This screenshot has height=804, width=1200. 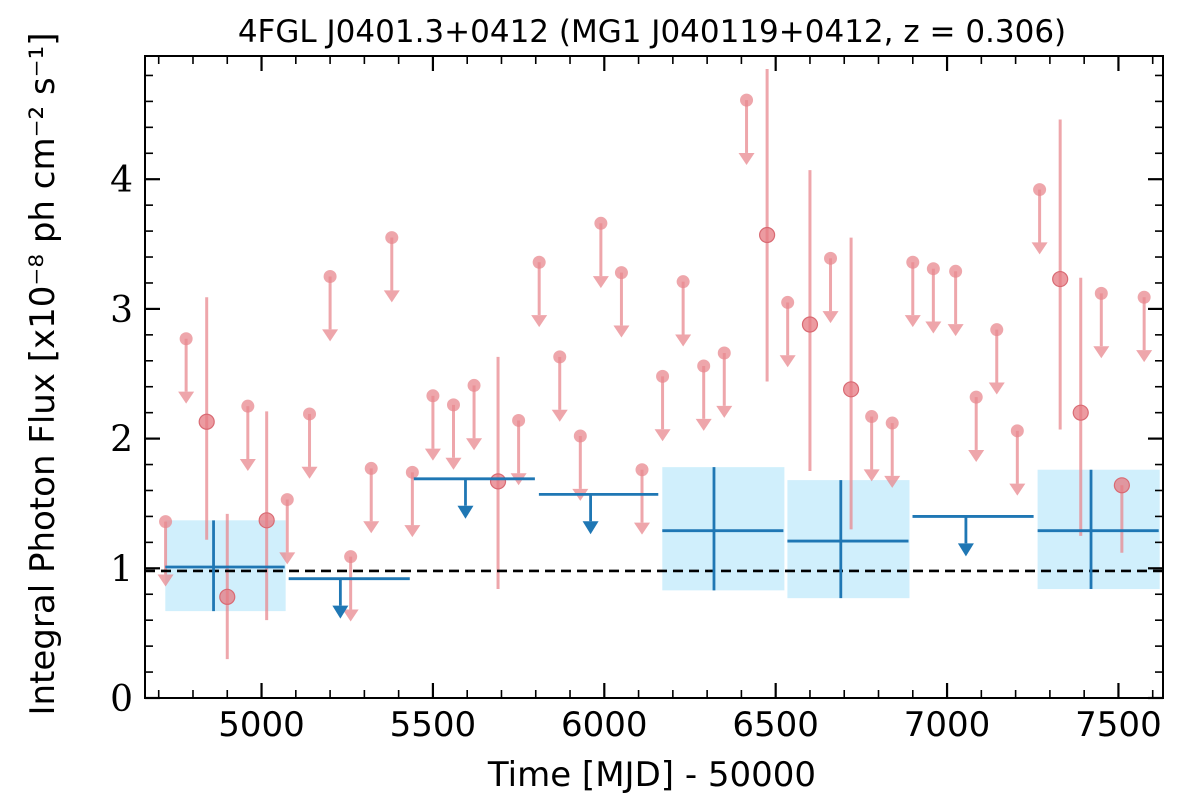 What do you see at coordinates (261, 725) in the screenshot?
I see `x-tick-label: 5000` at bounding box center [261, 725].